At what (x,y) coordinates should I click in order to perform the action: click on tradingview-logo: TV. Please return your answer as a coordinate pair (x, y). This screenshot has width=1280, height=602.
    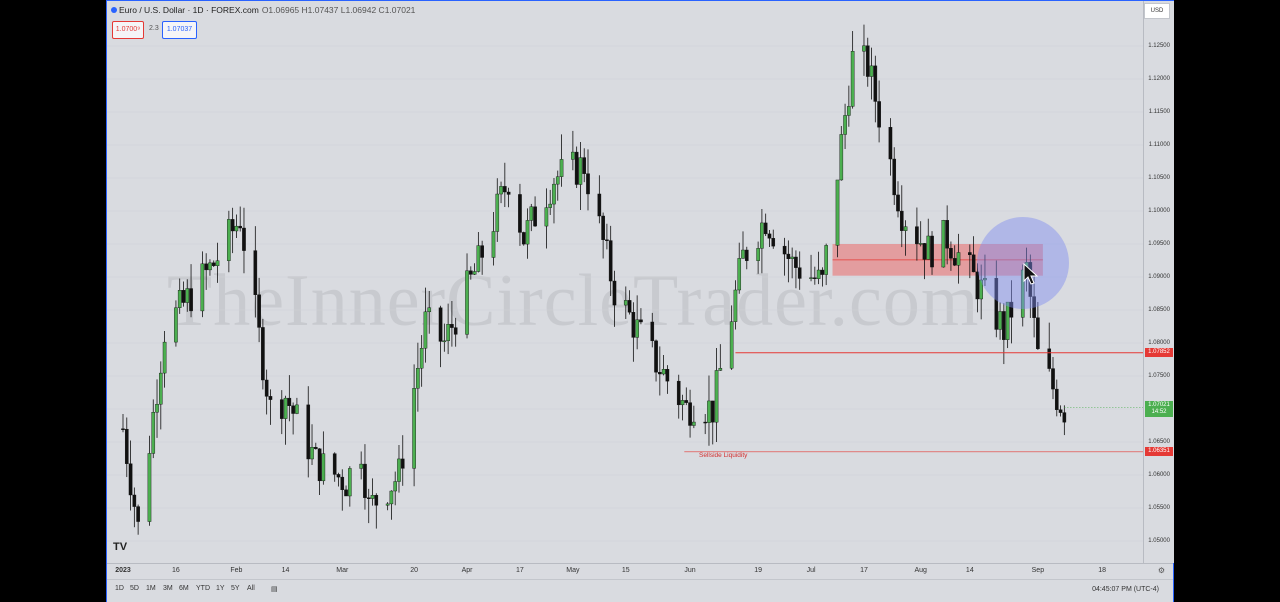
    Looking at the image, I should click on (120, 547).